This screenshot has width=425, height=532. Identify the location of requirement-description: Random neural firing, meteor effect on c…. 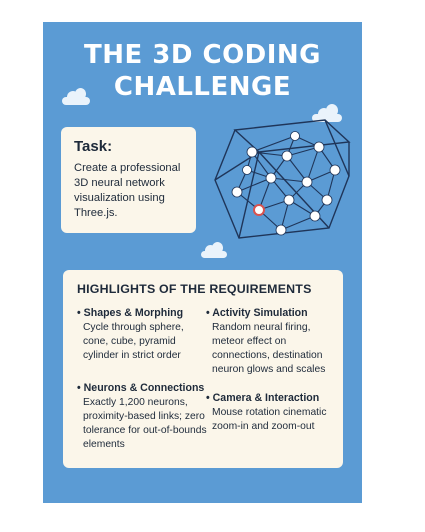
(269, 348).